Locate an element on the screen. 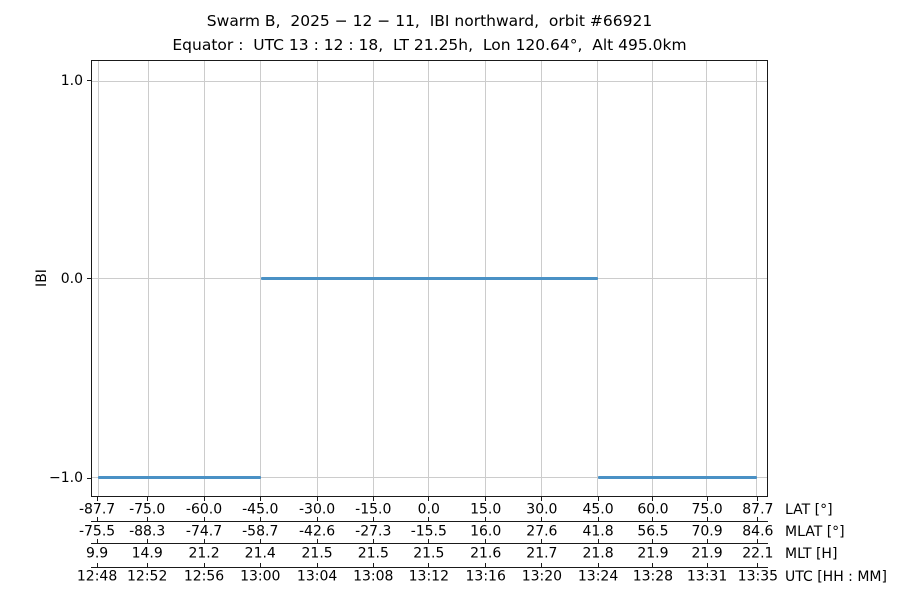 This screenshot has height=600, width=900. lat-tick-label: 30.0 is located at coordinates (542, 509).